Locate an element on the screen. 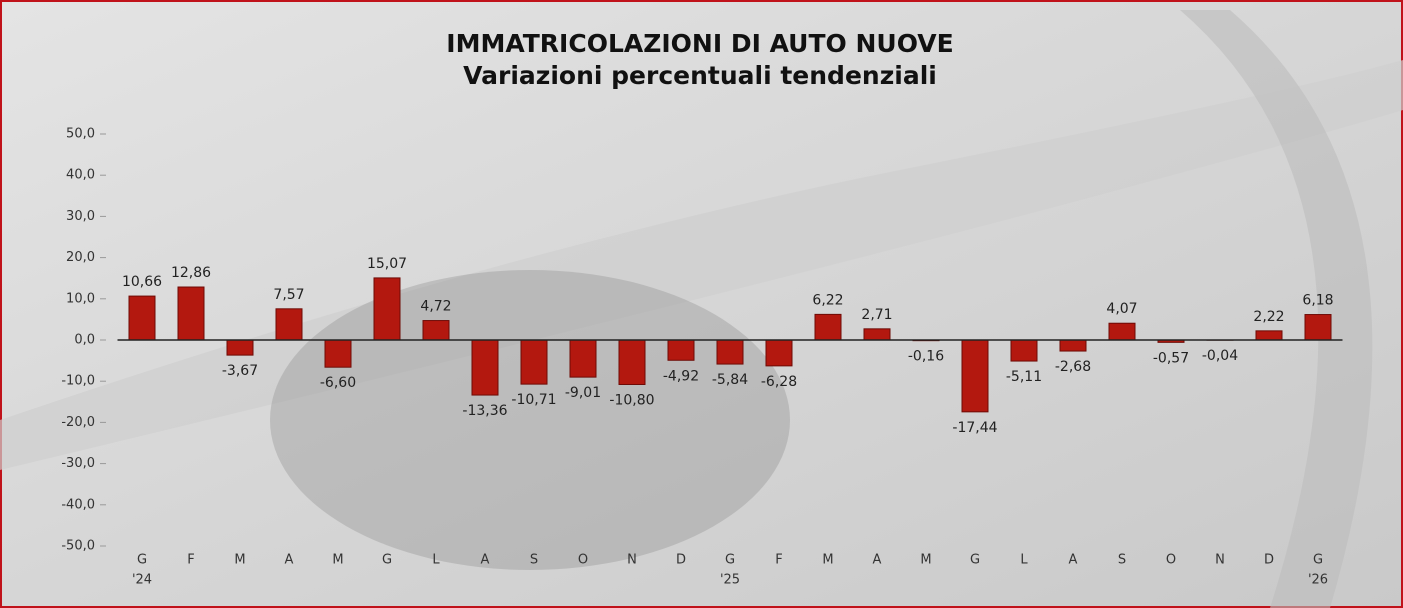 The height and width of the screenshot is (608, 1403). value-label: 6,22 is located at coordinates (827, 300).